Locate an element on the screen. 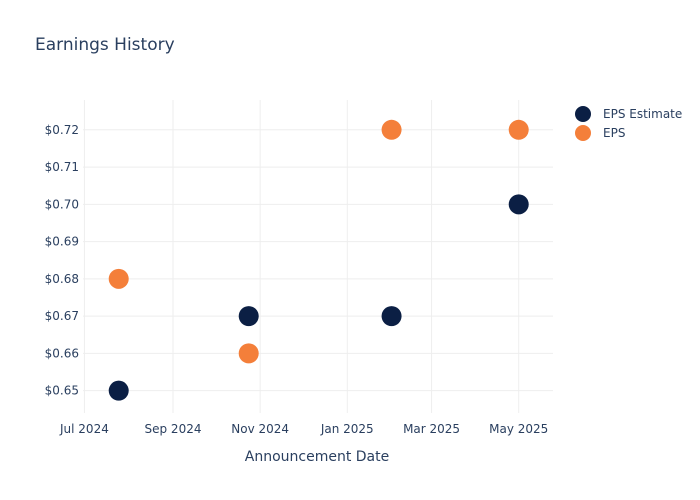 The width and height of the screenshot is (700, 500). y-tick-label: $0.68 is located at coordinates (62, 279).